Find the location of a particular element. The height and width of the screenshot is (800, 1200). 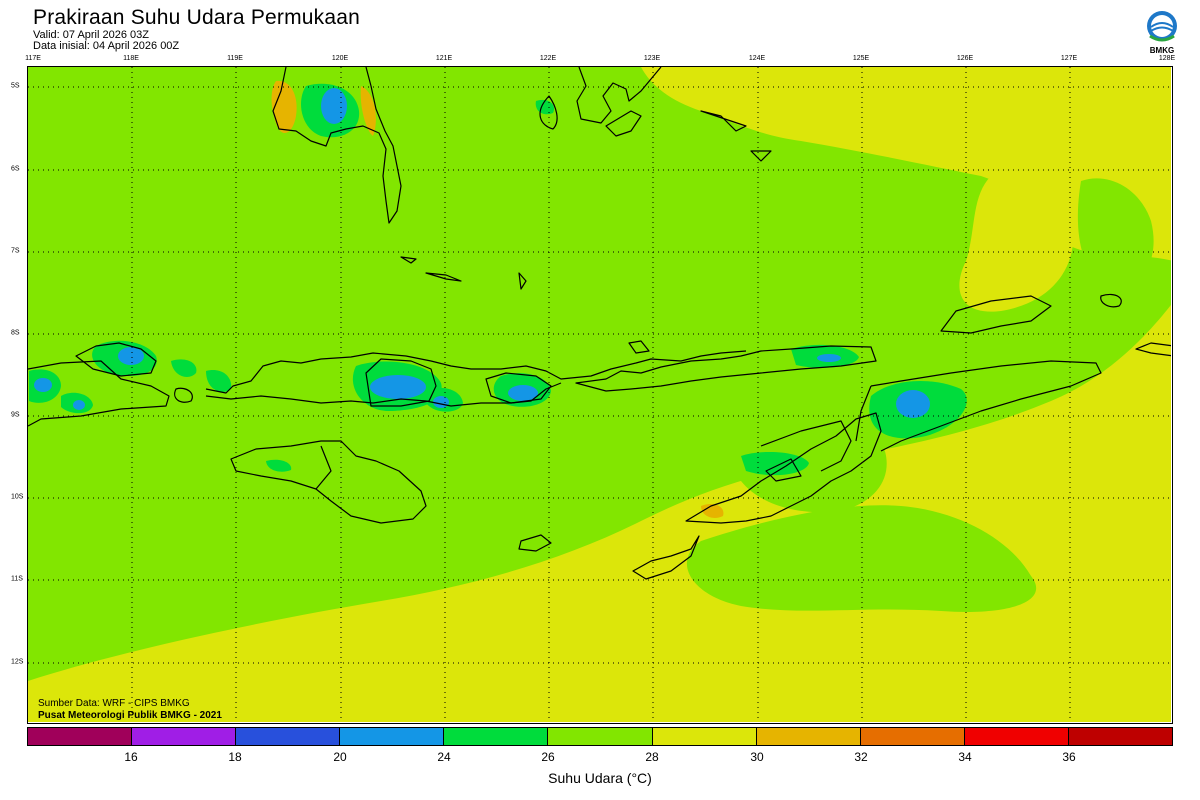

colorbar-tick: 30 is located at coordinates (757, 757).